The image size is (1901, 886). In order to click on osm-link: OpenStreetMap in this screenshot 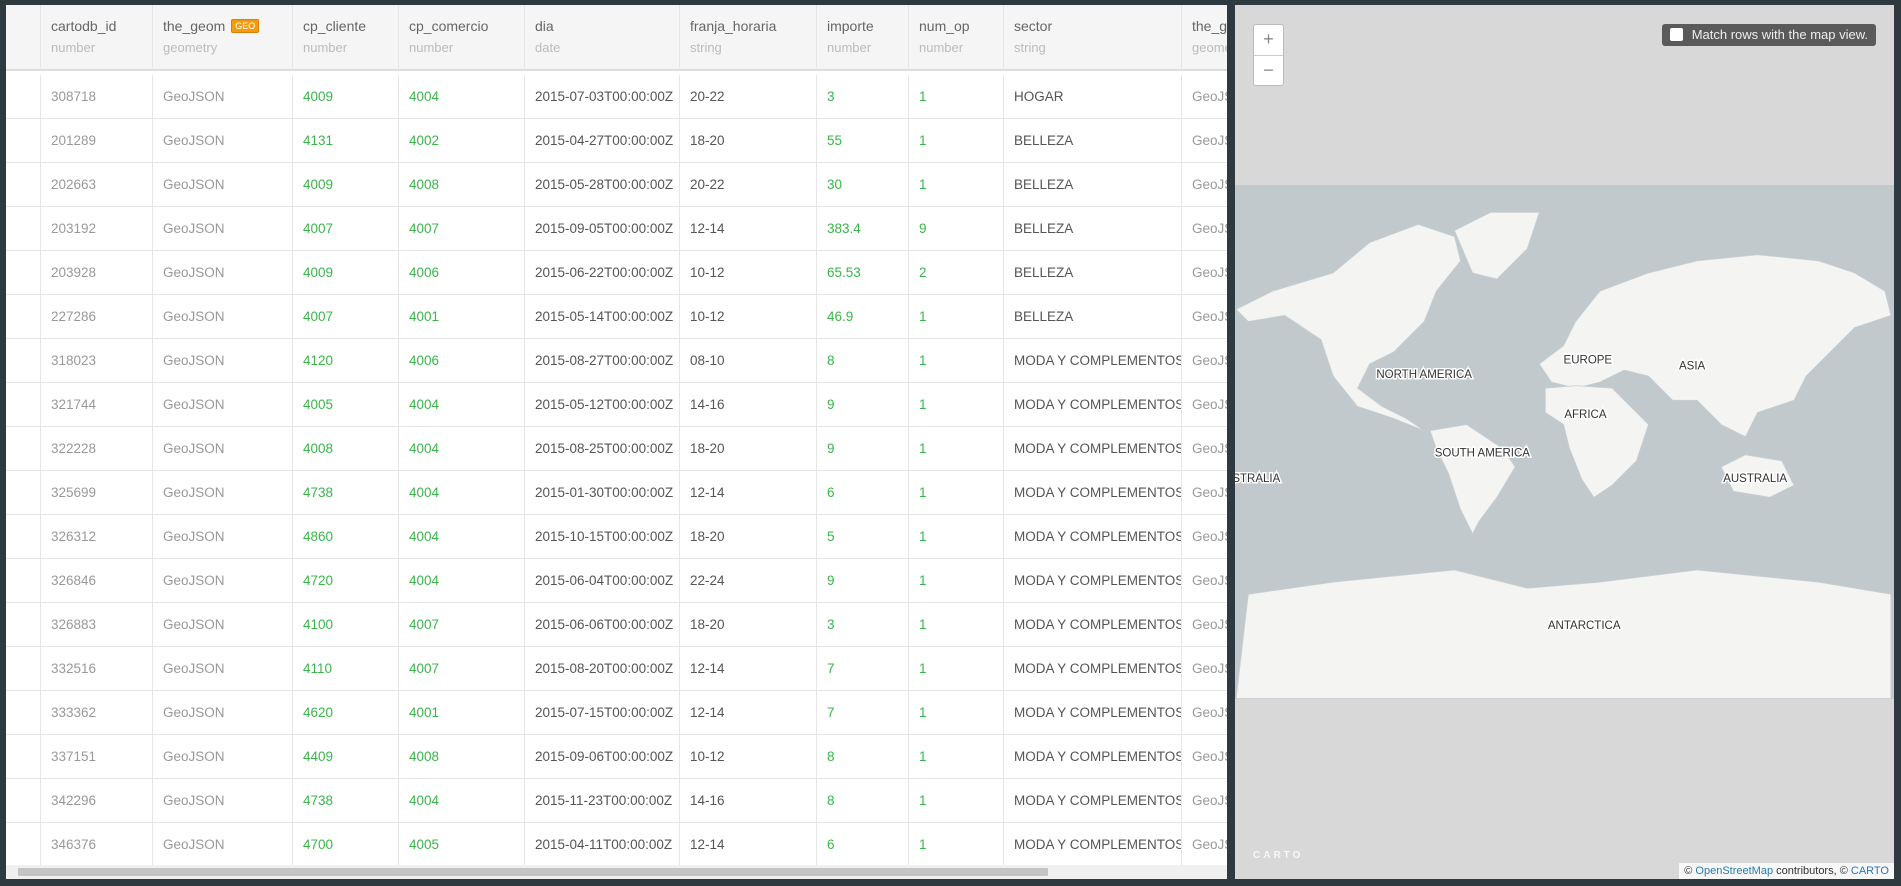, I will do `click(1734, 871)`.